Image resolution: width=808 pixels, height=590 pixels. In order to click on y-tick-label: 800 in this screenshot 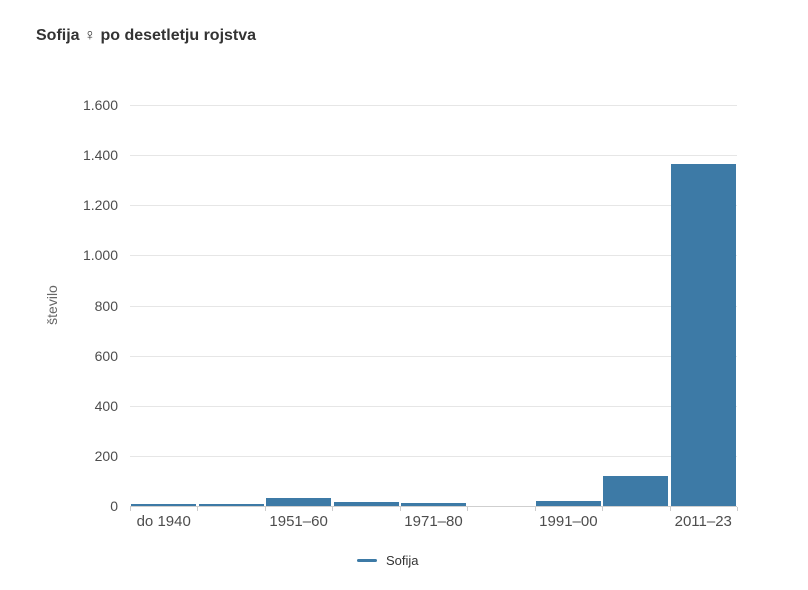, I will do `click(106, 305)`.